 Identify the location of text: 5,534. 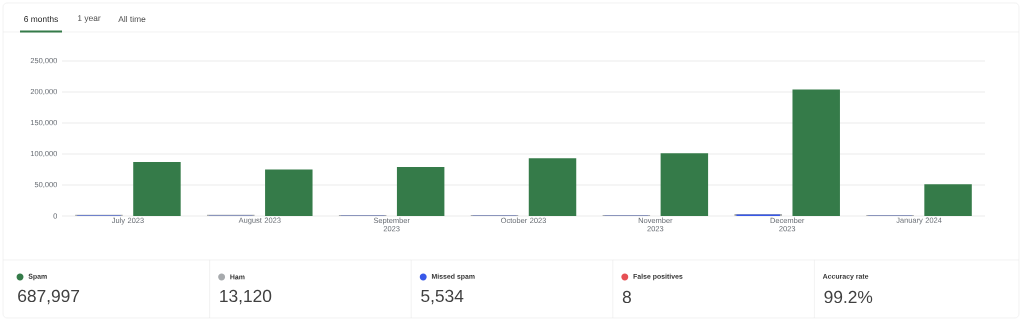
(442, 297).